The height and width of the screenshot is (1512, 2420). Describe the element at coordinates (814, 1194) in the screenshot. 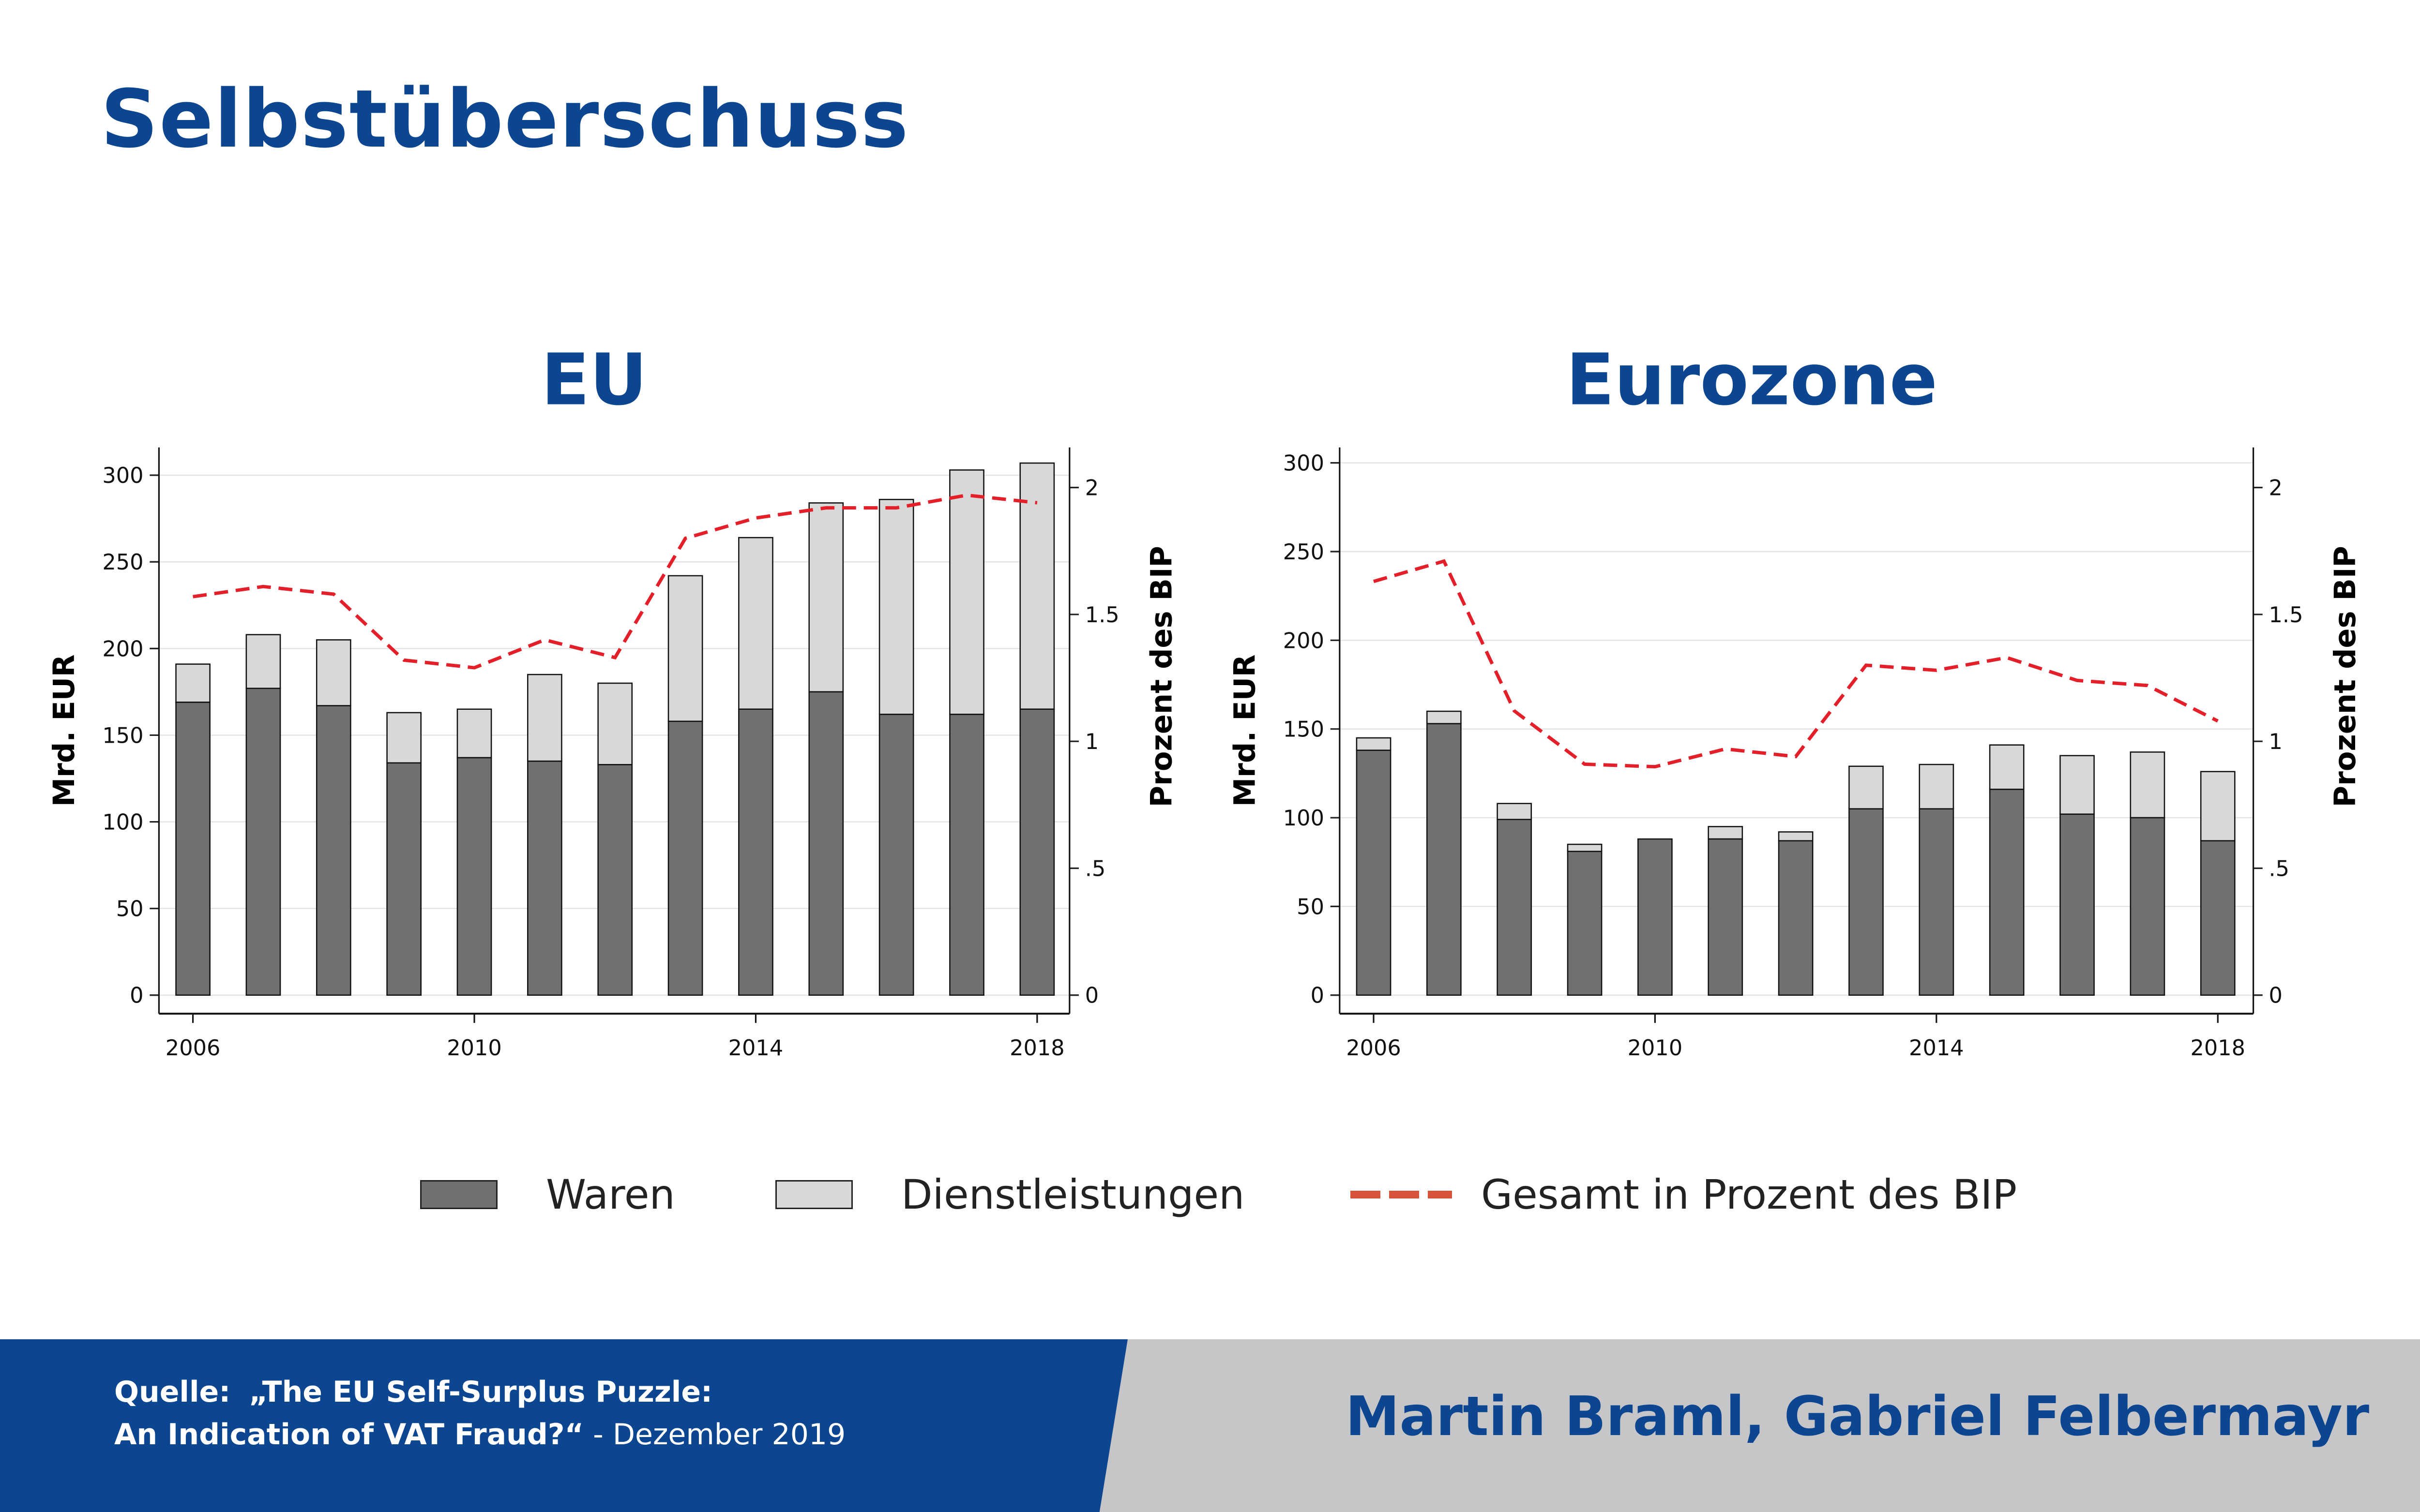

I see `legend-swatch-dienstleistungen` at that location.